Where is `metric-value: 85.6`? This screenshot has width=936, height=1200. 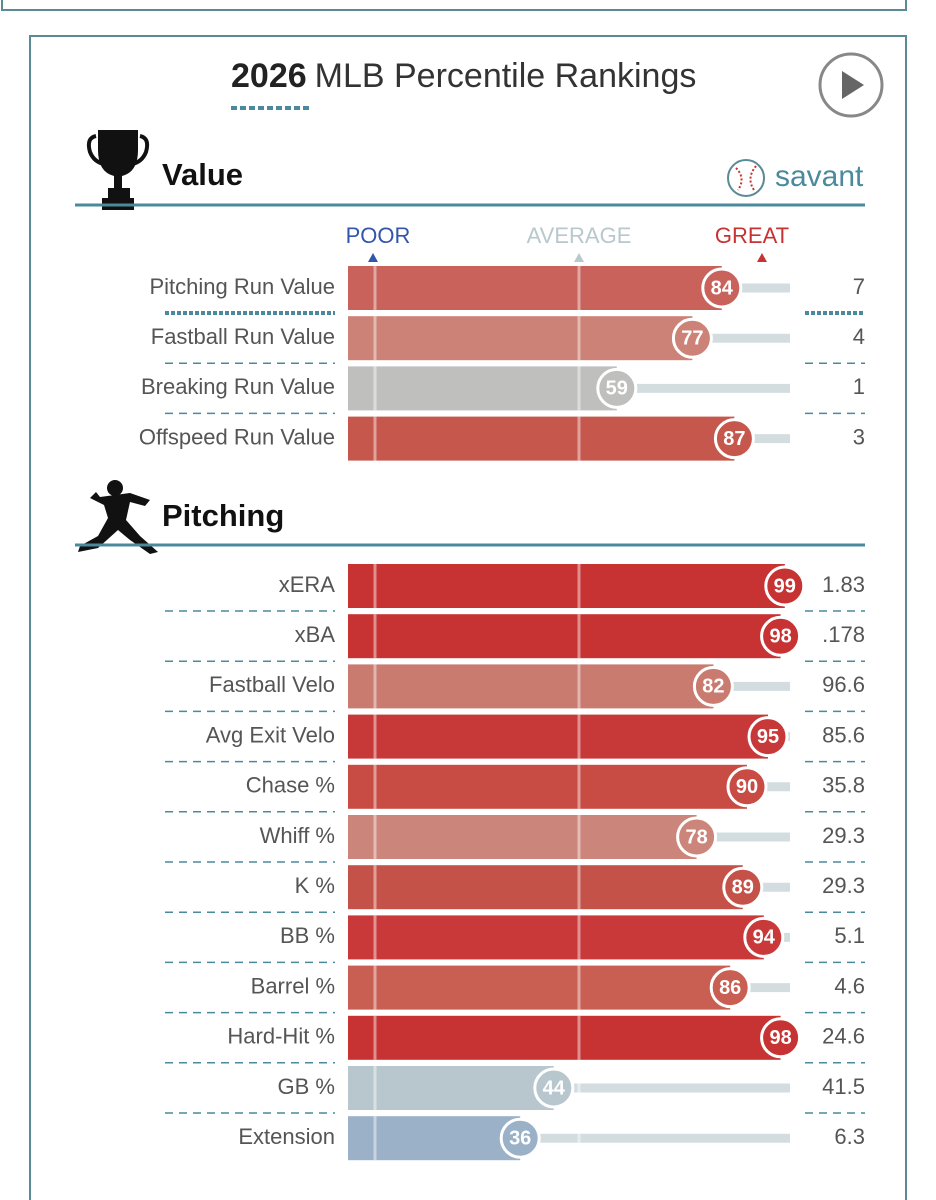 metric-value: 85.6 is located at coordinates (843, 734).